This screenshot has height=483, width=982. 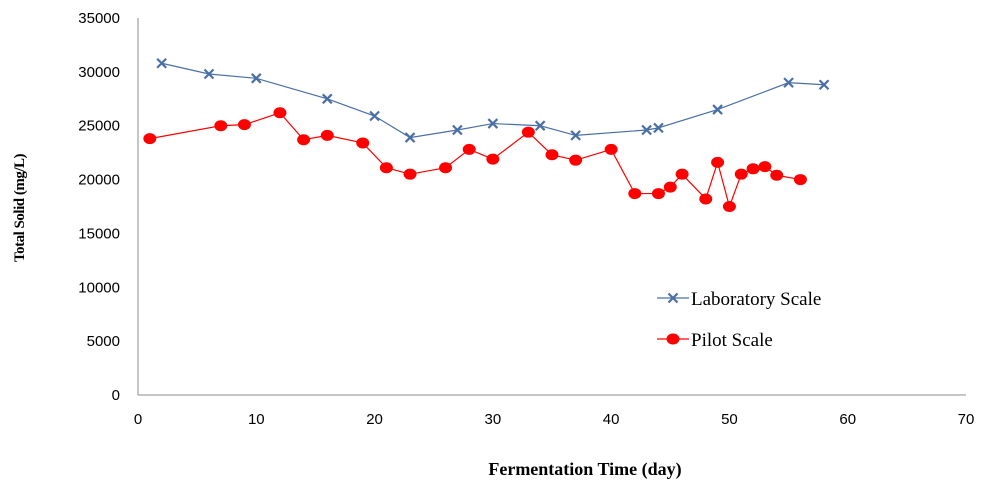 I want to click on y-tick-label: 15000, so click(x=99, y=233).